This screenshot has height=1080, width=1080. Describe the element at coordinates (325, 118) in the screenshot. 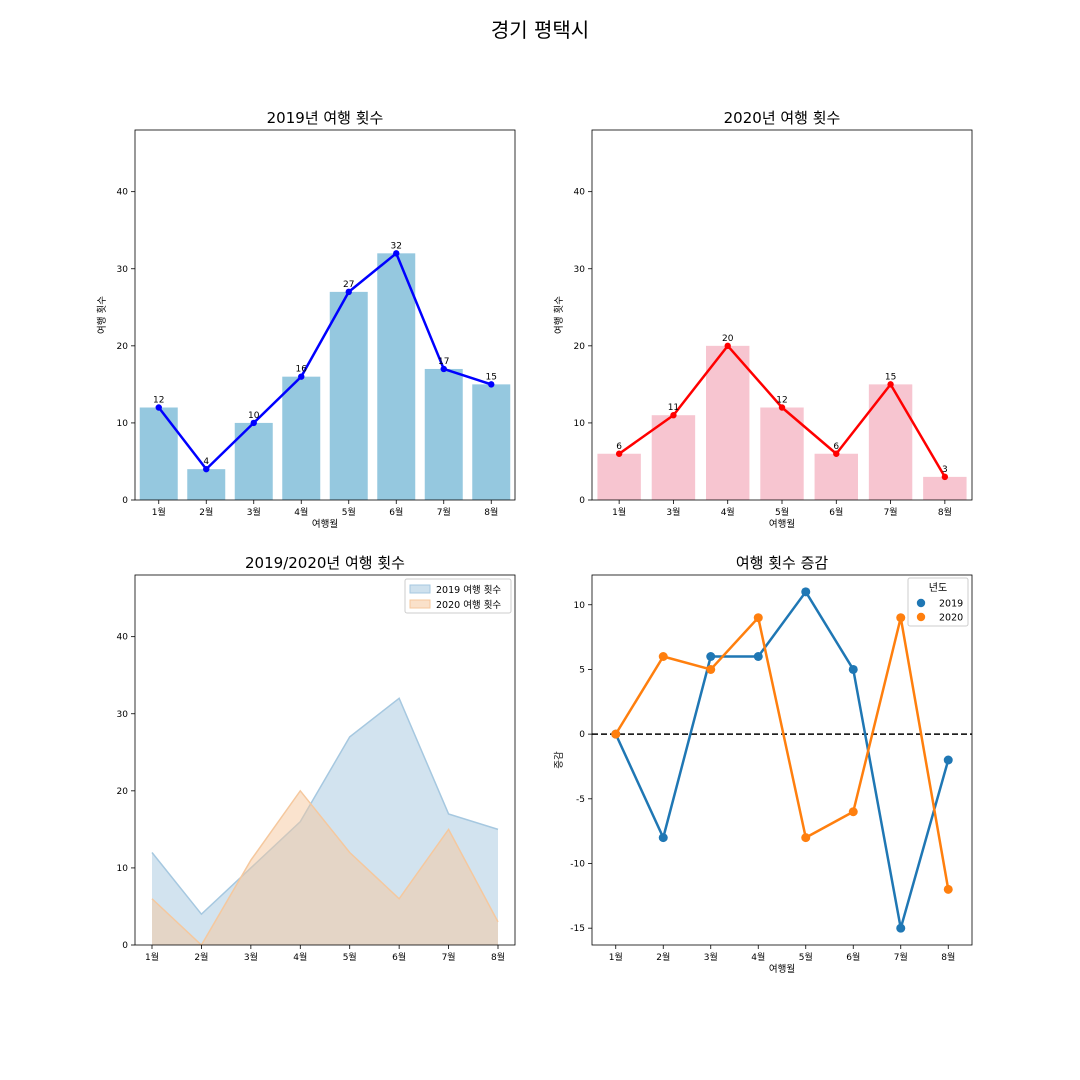

I see `panel-title: 2019년 여행 횟수` at that location.